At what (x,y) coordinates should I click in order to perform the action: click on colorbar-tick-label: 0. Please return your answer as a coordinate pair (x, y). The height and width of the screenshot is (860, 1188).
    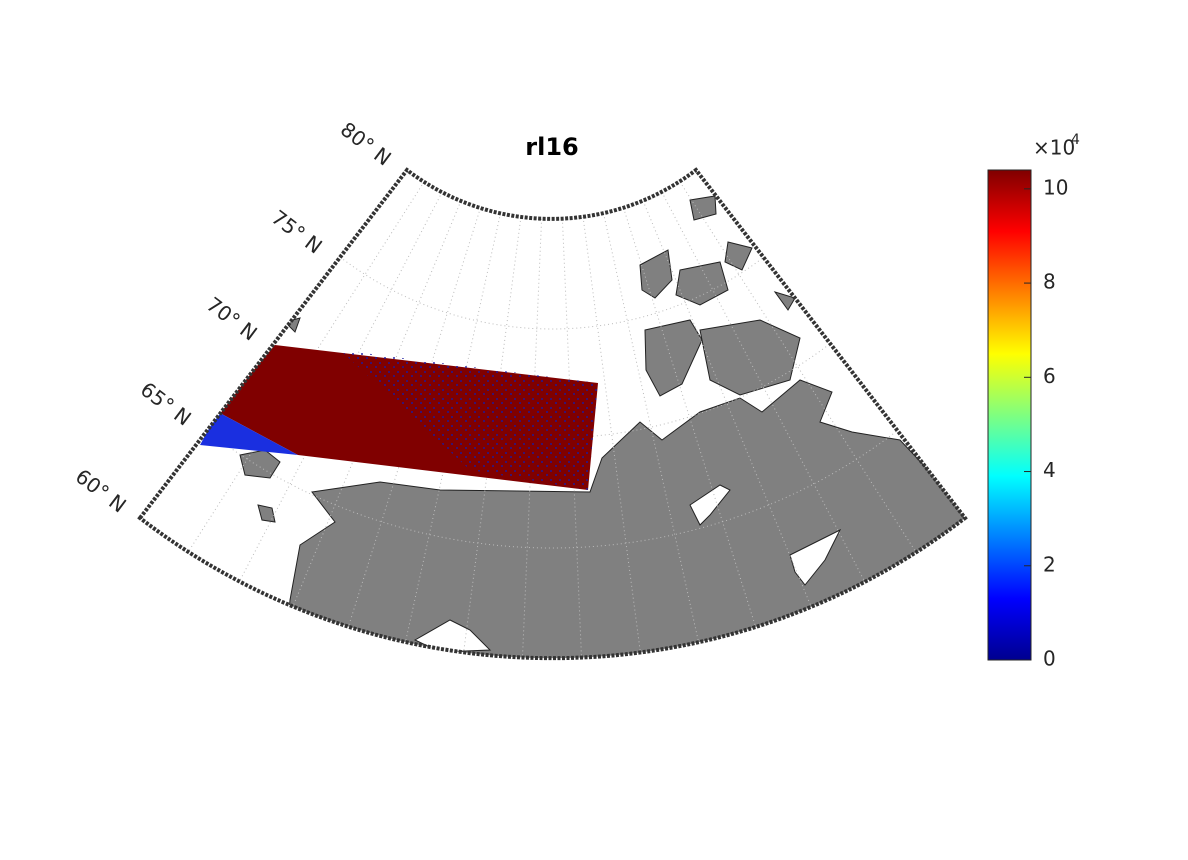
    Looking at the image, I should click on (1049, 659).